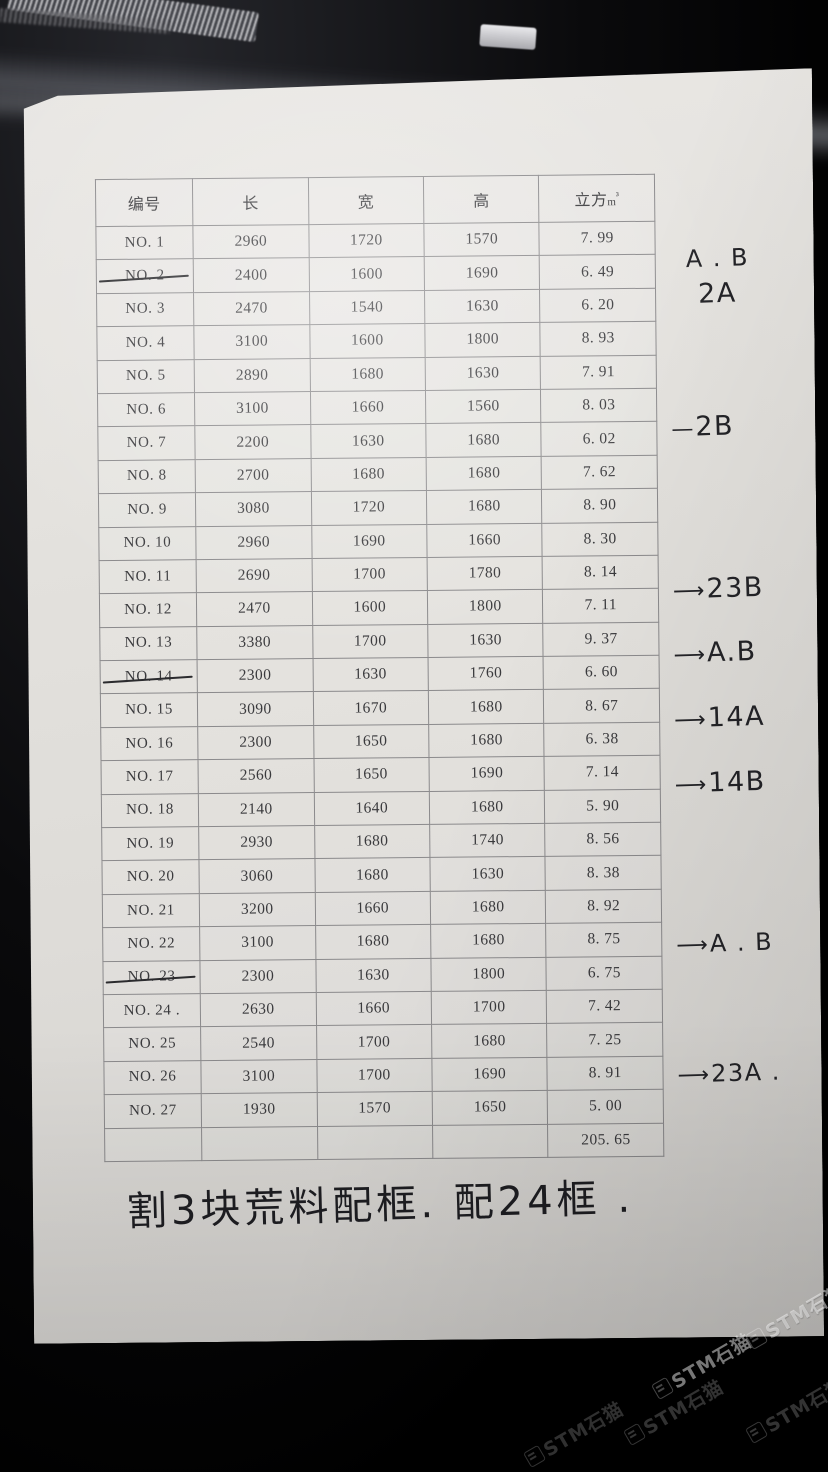 This screenshot has width=828, height=1472. What do you see at coordinates (257, 876) in the screenshot?
I see `cell-length: 3060` at bounding box center [257, 876].